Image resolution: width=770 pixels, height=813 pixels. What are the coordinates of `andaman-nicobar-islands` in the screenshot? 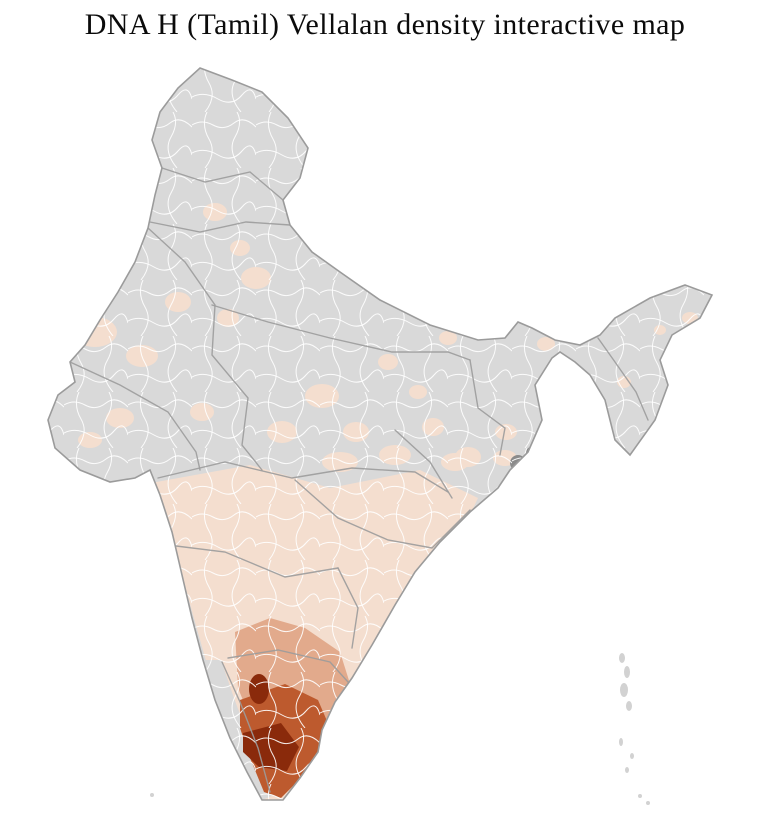 It's located at (400, 729).